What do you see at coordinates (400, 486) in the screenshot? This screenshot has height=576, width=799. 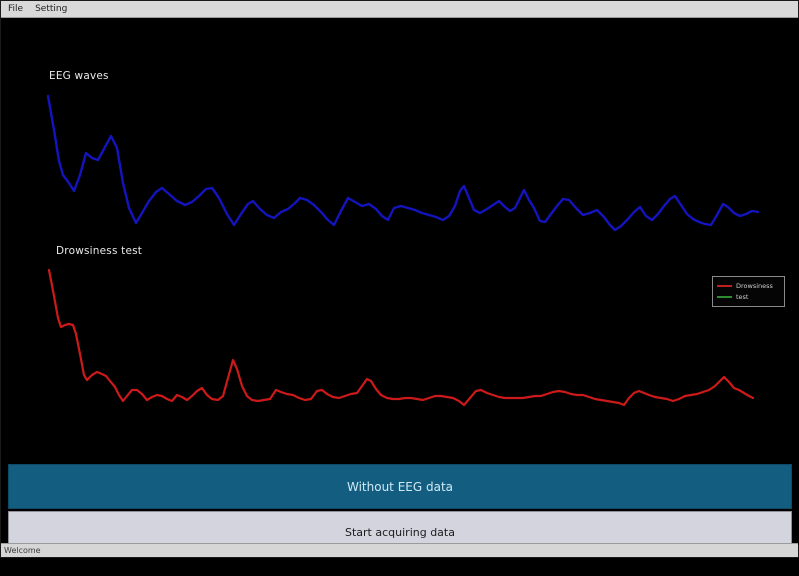 I see `without-eeg-data-button: Without EEG data` at bounding box center [400, 486].